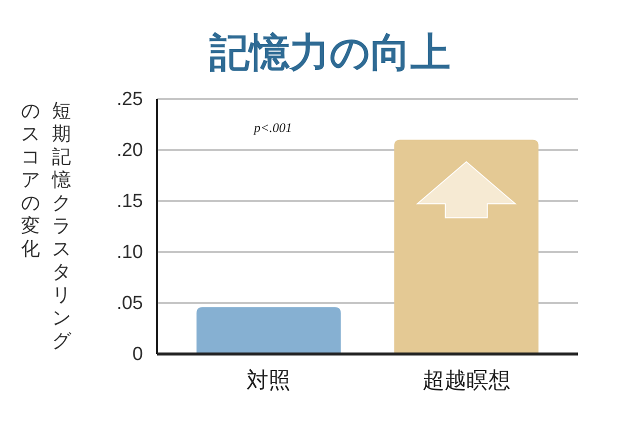  What do you see at coordinates (129, 303) in the screenshot?
I see `y-tick-label: .05` at bounding box center [129, 303].